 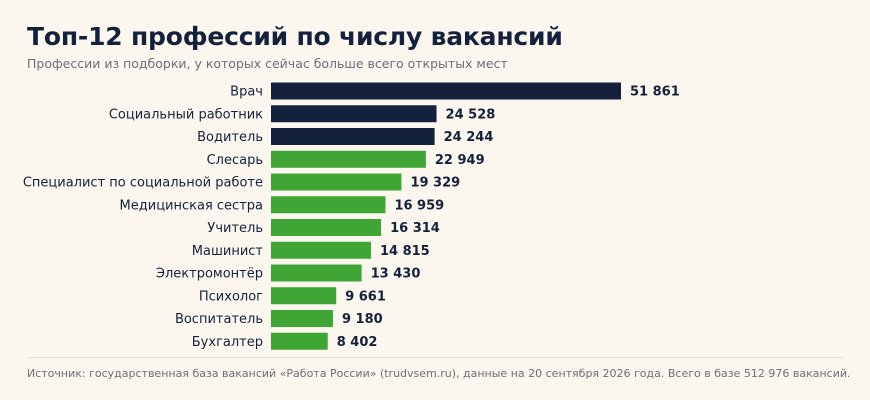 I want to click on footer-divider, so click(x=435, y=357).